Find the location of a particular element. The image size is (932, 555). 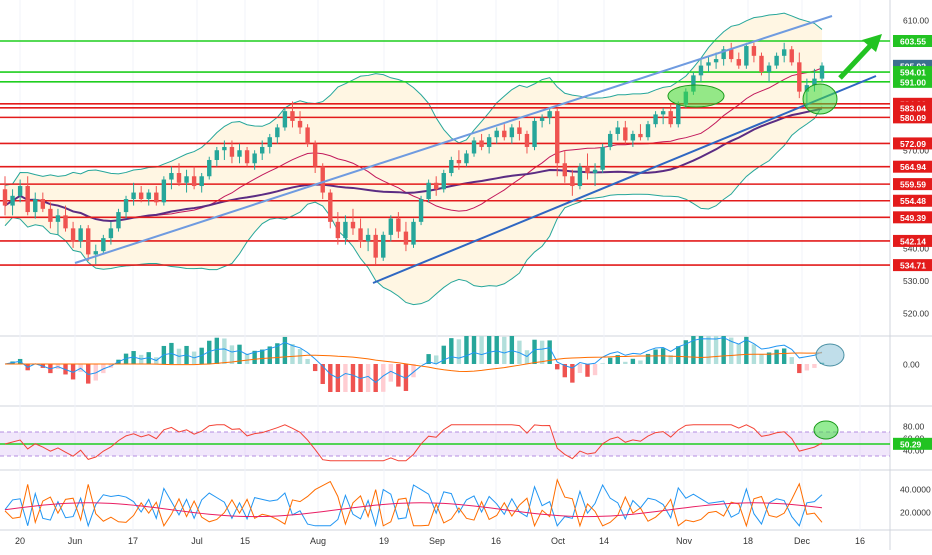

time-tick-label: 18 is located at coordinates (748, 541).